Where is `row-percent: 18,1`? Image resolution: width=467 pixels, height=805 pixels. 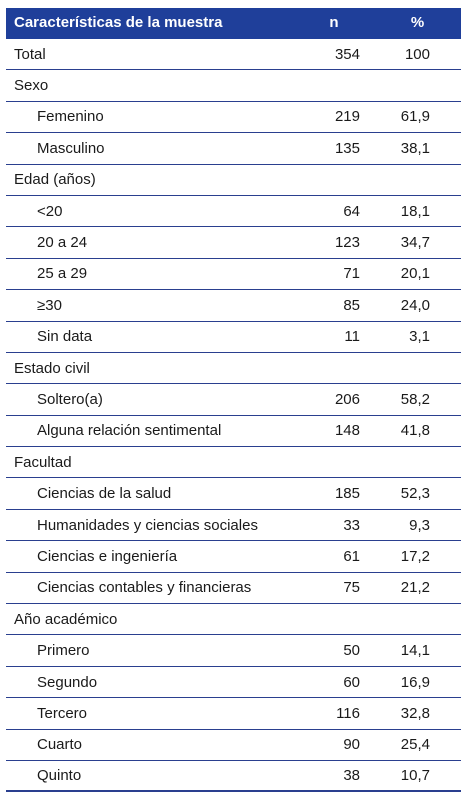
row-percent: 18,1 is located at coordinates (415, 211).